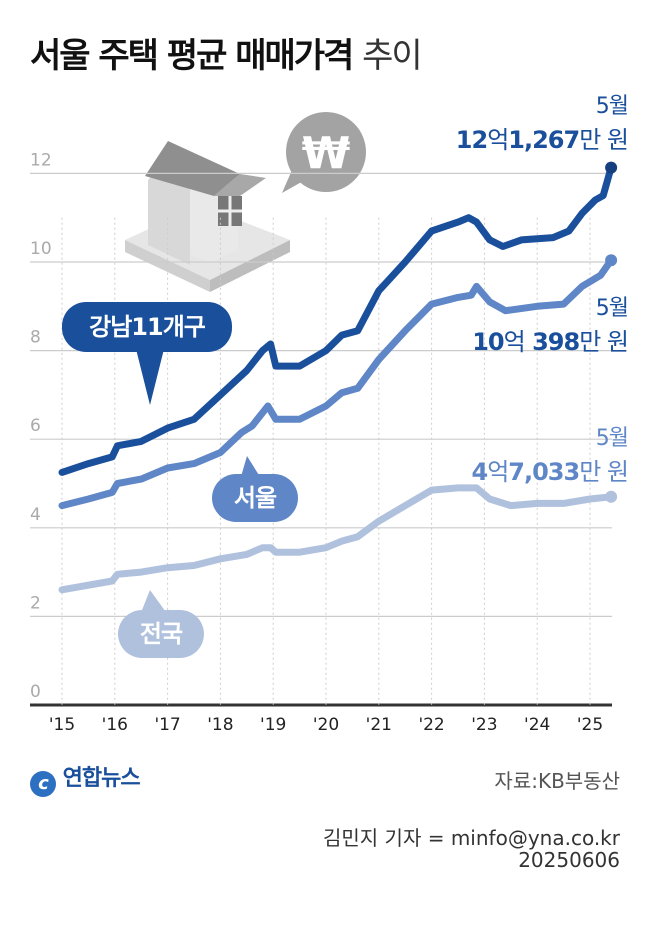 The height and width of the screenshot is (934, 650). What do you see at coordinates (255, 498) in the screenshot?
I see `label-seoul: 서울` at bounding box center [255, 498].